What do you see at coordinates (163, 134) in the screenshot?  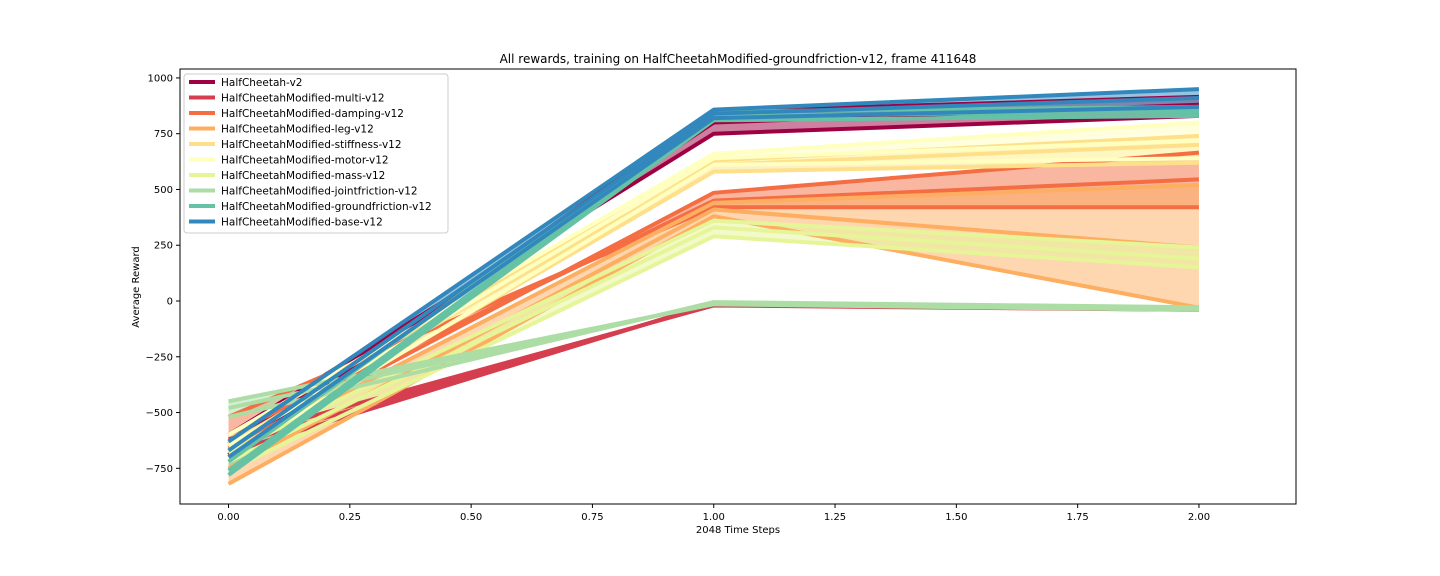 I see `y-tick-label: 750` at bounding box center [163, 134].